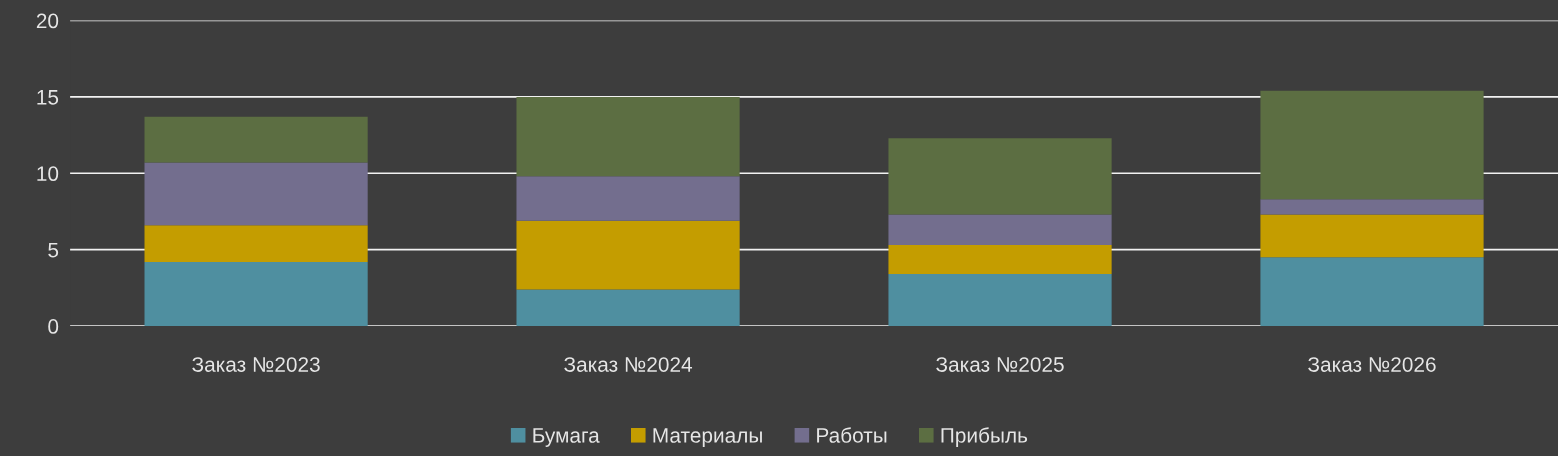  Describe the element at coordinates (48, 97) in the screenshot. I see `y-tick-label: 15` at that location.